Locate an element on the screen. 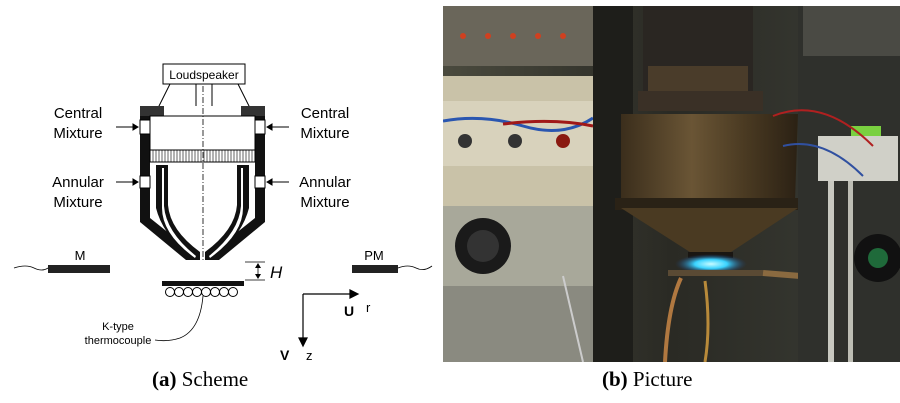 The width and height of the screenshot is (900, 403). rack-top-left is located at coordinates (523, 36).